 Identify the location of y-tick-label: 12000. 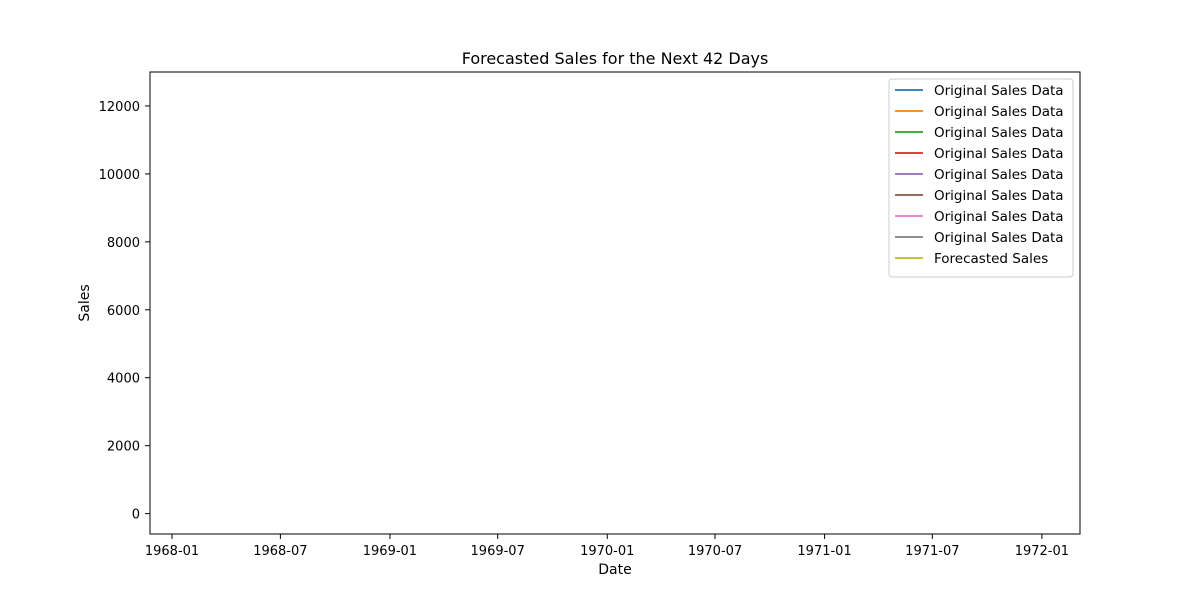
(119, 107).